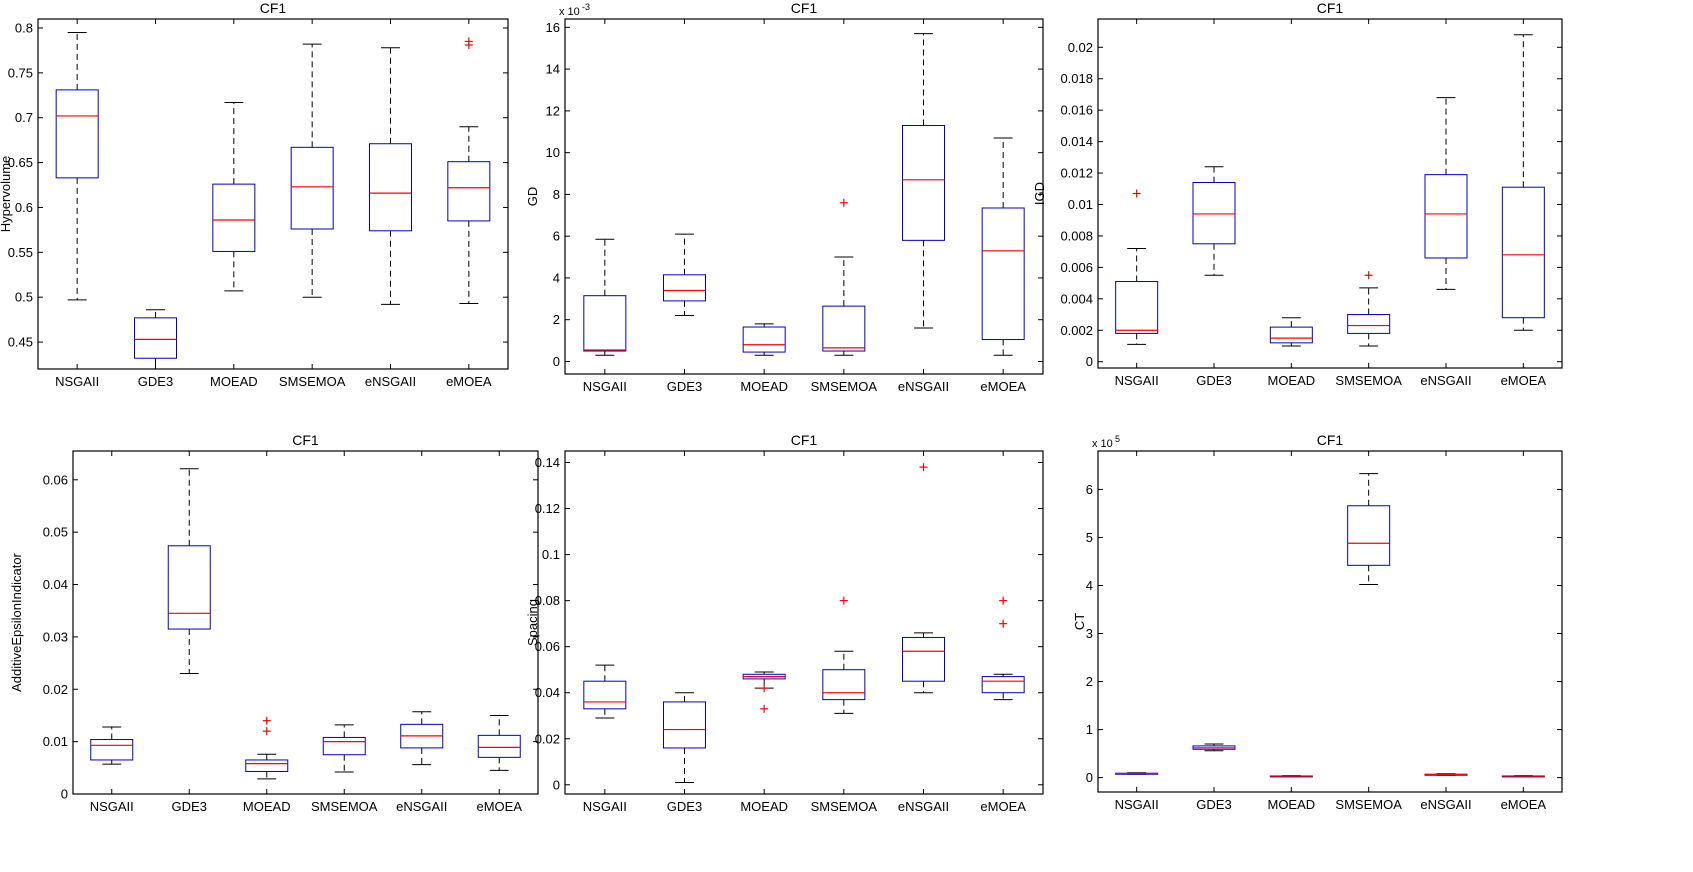 This screenshot has height=872, width=1693. Describe the element at coordinates (547, 508) in the screenshot. I see `y-tick-label: 0.12` at that location.